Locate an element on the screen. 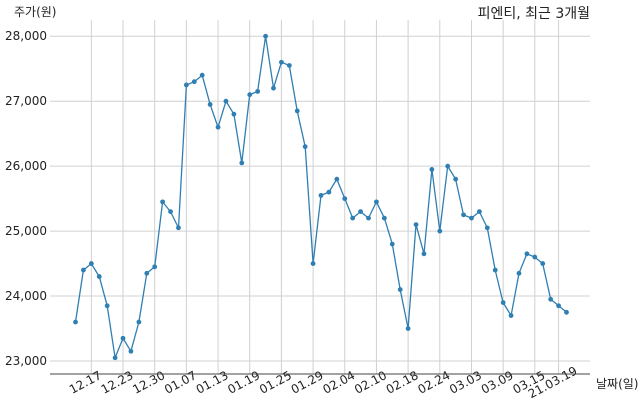 This screenshot has height=414, width=640. x-tick-label: 01.19 is located at coordinates (243, 382).